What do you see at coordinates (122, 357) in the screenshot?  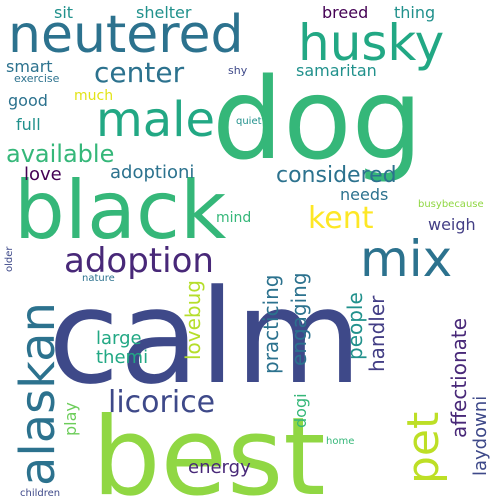 I see `cloud-word: themi` at bounding box center [122, 357].